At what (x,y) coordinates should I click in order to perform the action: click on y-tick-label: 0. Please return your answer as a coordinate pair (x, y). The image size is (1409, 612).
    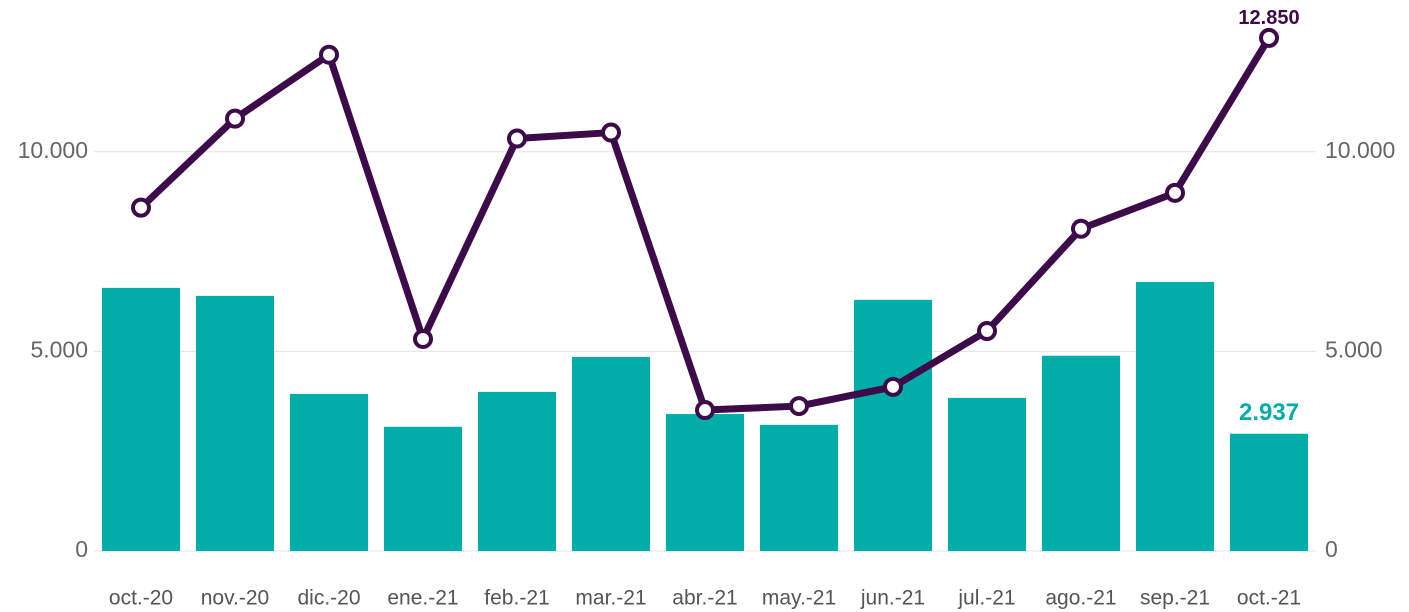
    Looking at the image, I should click on (81, 549).